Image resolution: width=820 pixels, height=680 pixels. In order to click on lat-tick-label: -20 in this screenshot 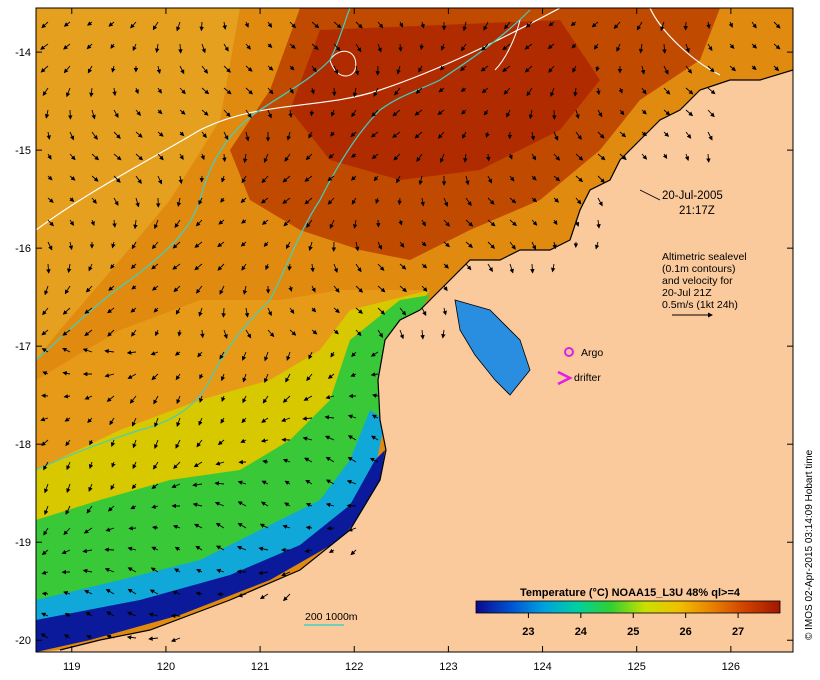, I will do `click(23, 641)`.